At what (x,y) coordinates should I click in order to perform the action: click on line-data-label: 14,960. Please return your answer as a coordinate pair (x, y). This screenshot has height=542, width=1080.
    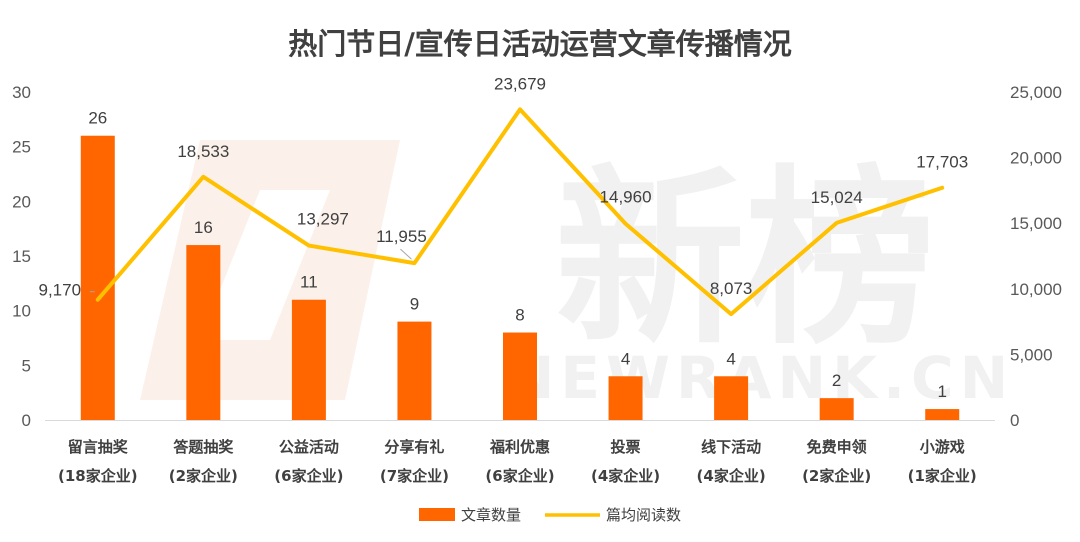
    Looking at the image, I should click on (626, 197).